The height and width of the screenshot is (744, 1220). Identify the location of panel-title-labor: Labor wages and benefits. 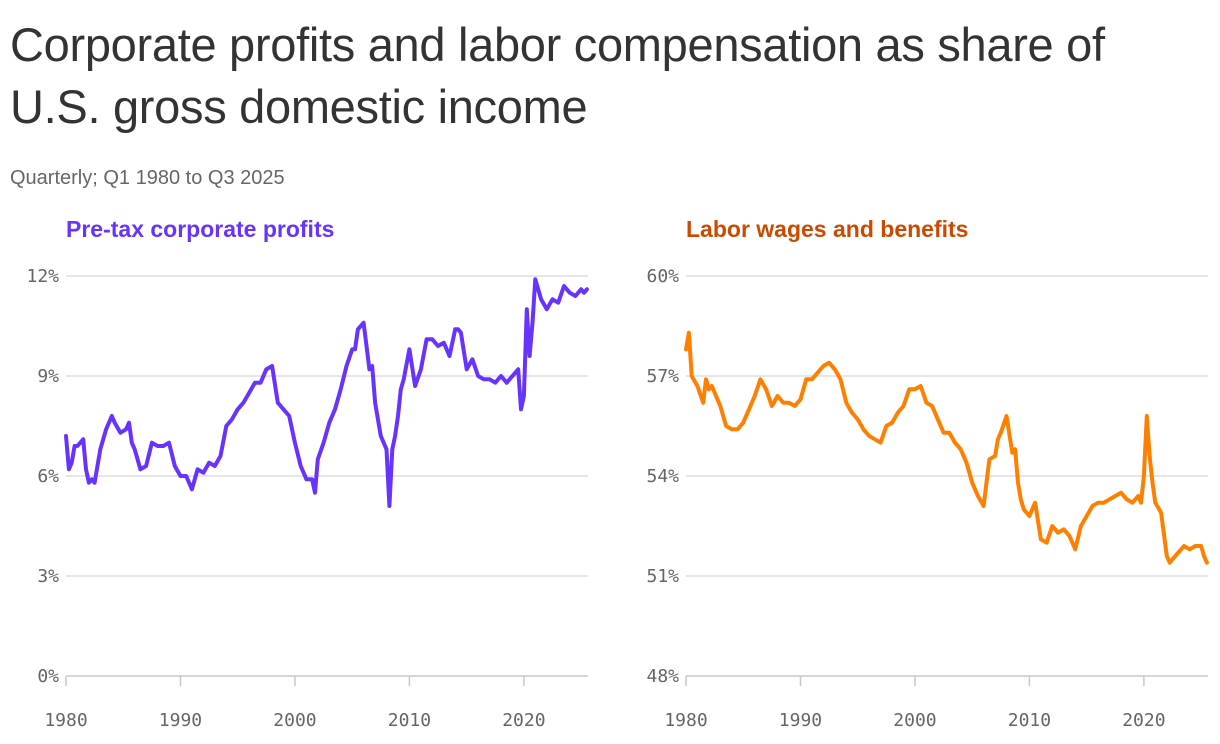
(827, 229).